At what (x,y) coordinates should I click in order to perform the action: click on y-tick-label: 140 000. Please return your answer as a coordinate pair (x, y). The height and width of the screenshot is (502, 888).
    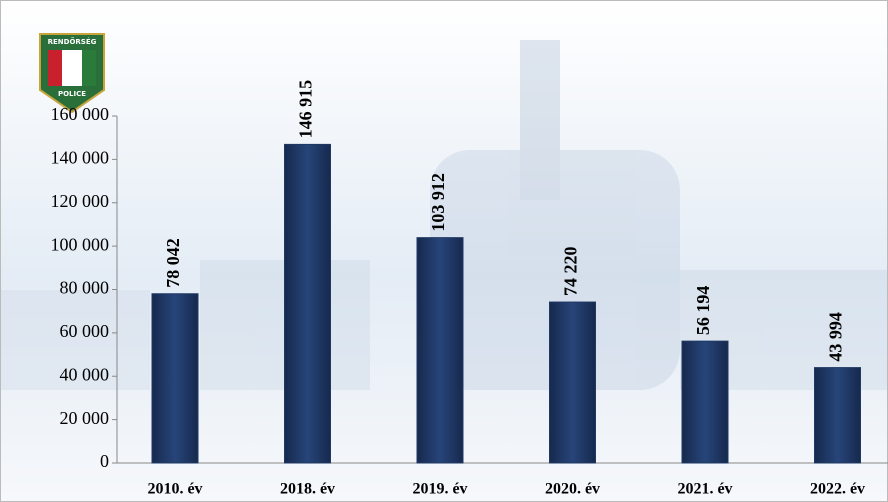
    Looking at the image, I should click on (80, 158).